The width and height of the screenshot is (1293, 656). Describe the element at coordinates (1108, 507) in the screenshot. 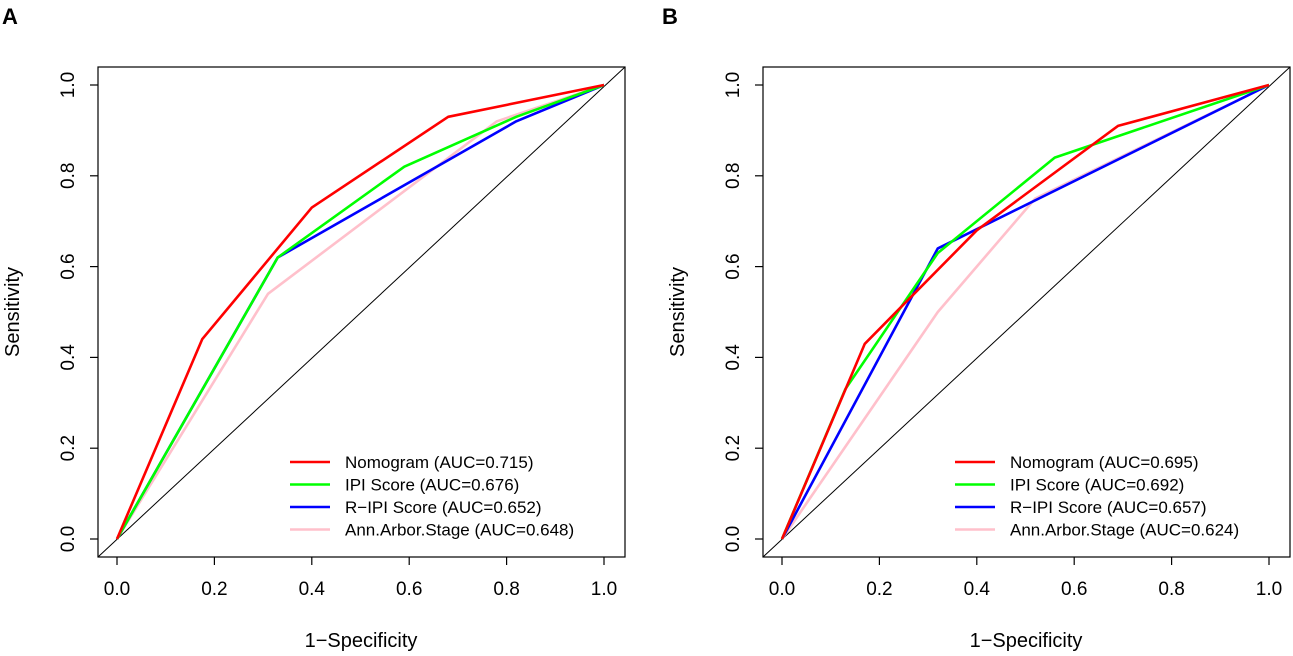

I see `legend-label-ripi: R−IPI Score (AUC=0.657)` at that location.